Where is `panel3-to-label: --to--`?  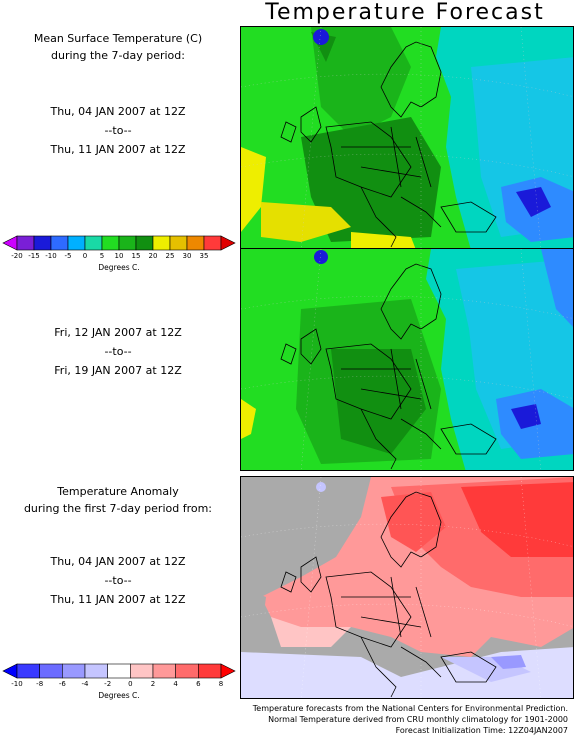 panel3-to-label: --to-- is located at coordinates (118, 580).